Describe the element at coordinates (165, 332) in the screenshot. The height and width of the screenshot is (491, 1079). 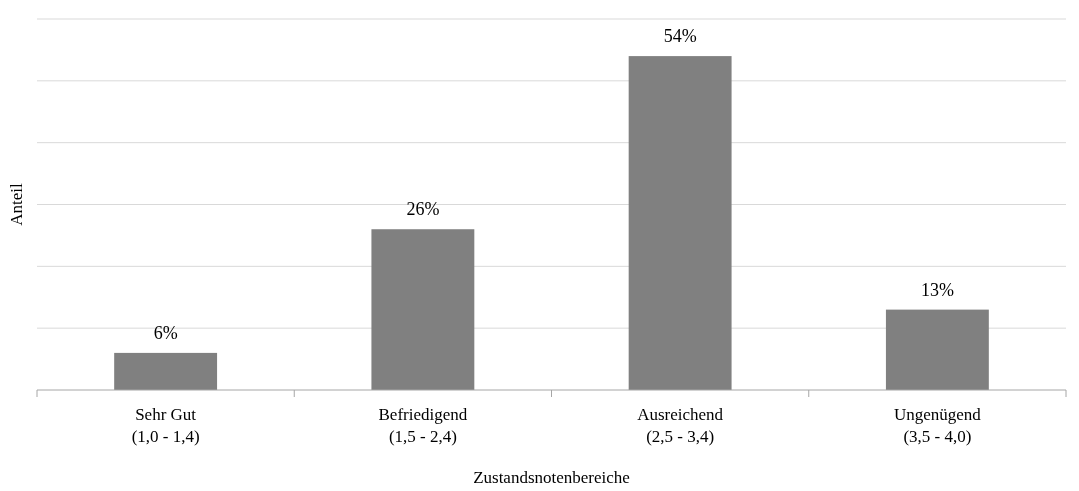
I see `data-label: 6%` at that location.